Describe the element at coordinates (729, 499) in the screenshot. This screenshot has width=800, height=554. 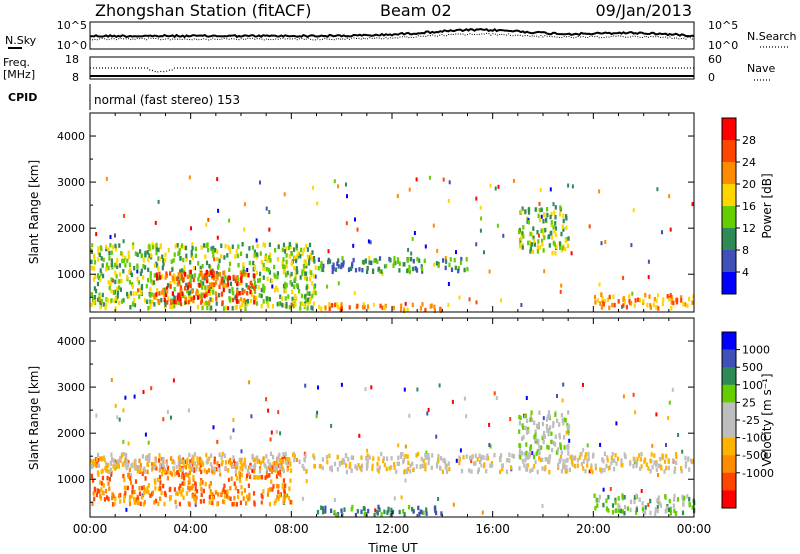
I see `colorbar-segment` at that location.